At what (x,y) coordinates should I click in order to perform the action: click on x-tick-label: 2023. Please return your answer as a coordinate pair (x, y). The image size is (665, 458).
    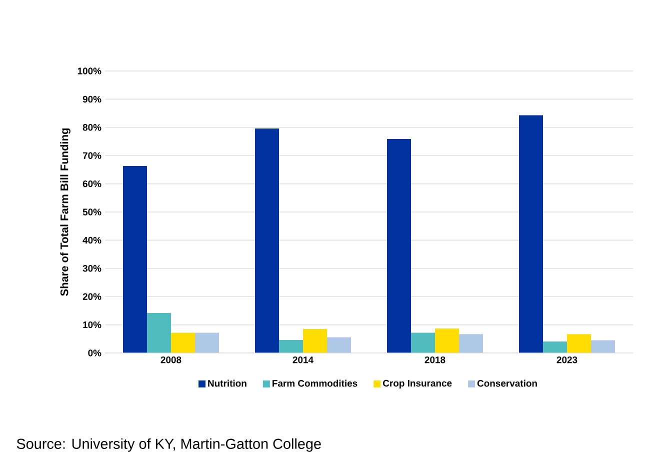
    Looking at the image, I should click on (567, 360).